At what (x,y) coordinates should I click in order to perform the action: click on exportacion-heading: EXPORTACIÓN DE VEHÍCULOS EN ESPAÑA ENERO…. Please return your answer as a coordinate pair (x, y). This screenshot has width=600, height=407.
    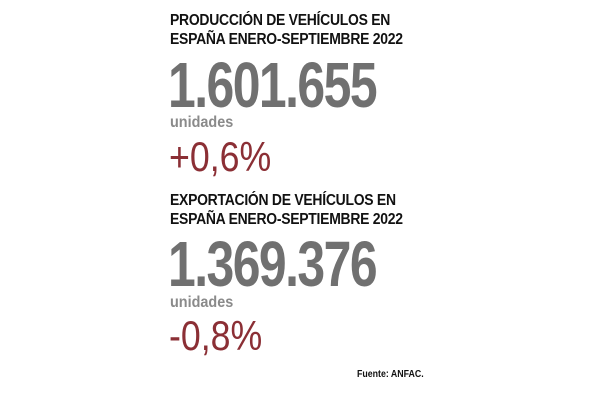
    Looking at the image, I should click on (287, 210).